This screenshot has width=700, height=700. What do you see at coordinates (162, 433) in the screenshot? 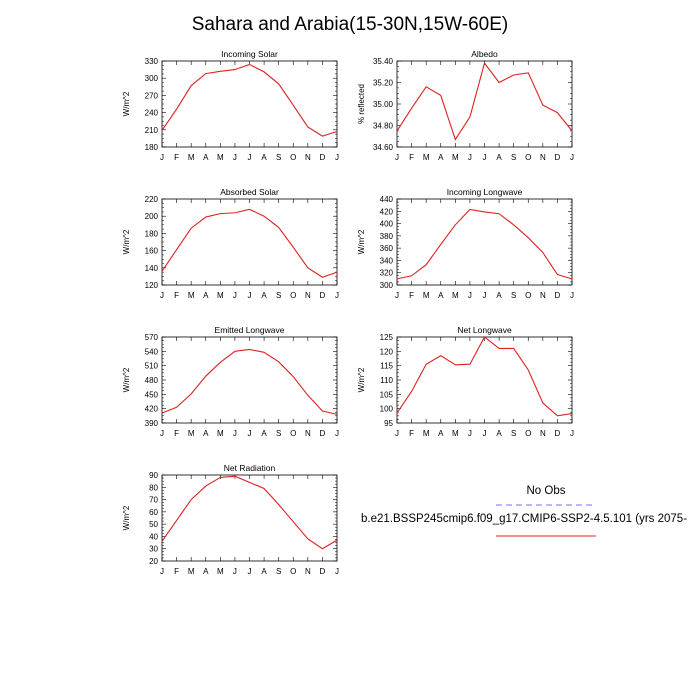
I see `emitted-longwave-xtick-label: J` at bounding box center [162, 433].